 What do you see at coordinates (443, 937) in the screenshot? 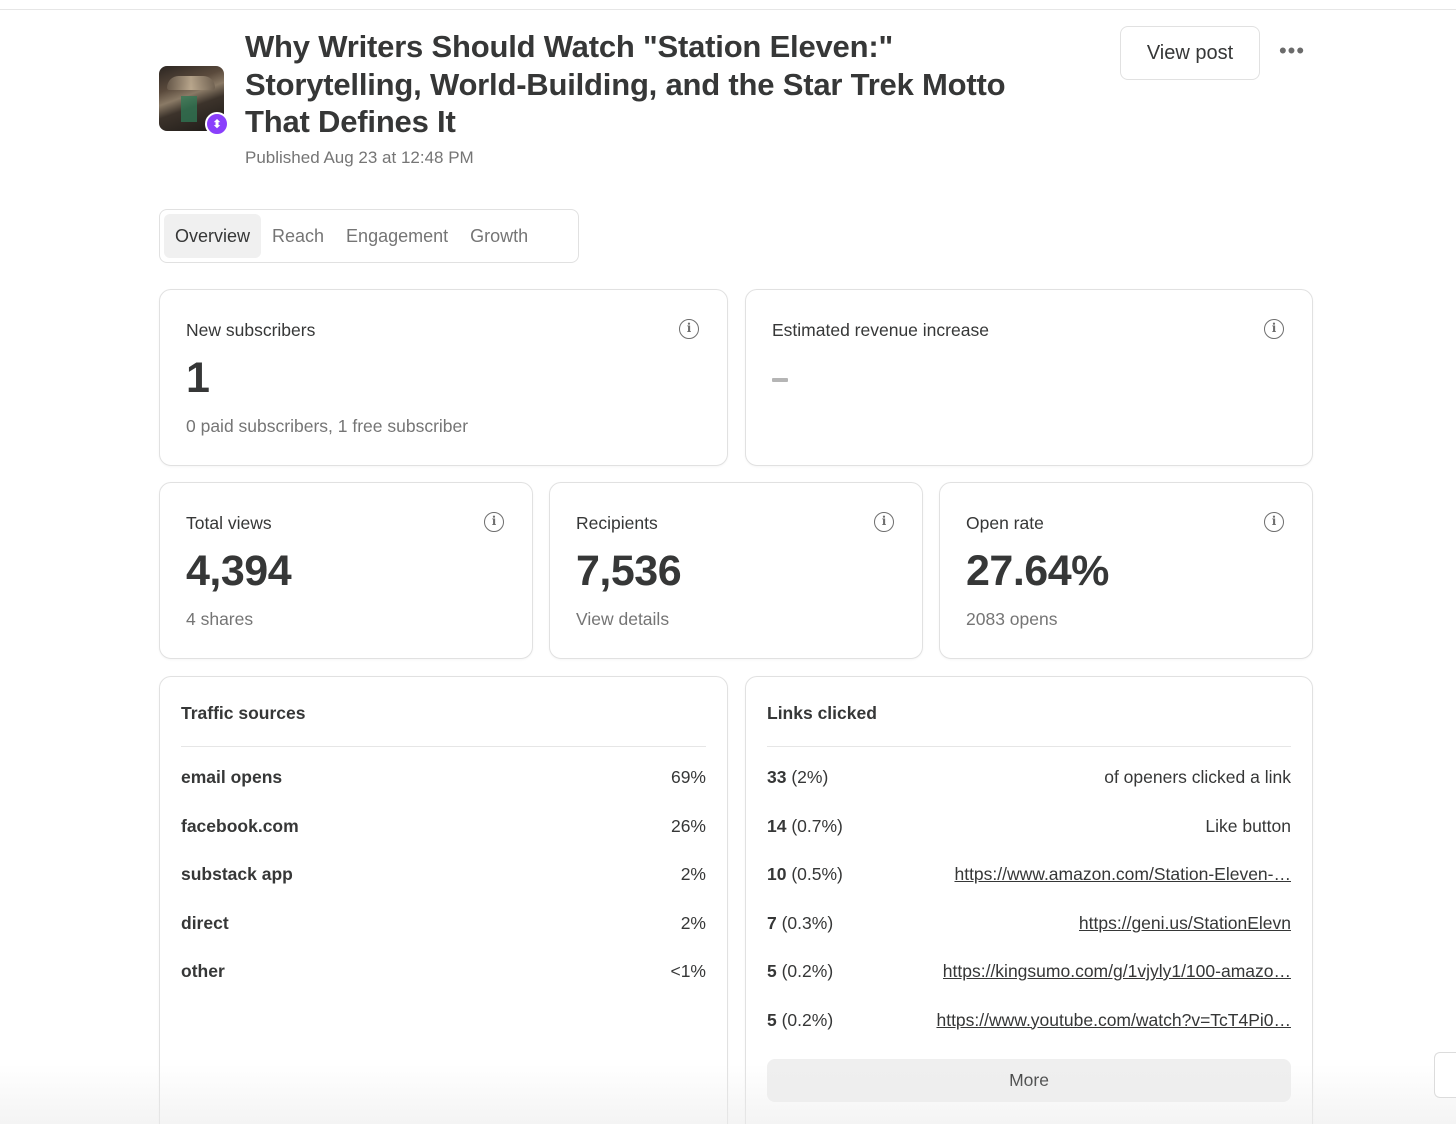
I see `list-item: direct 2%` at bounding box center [443, 937].